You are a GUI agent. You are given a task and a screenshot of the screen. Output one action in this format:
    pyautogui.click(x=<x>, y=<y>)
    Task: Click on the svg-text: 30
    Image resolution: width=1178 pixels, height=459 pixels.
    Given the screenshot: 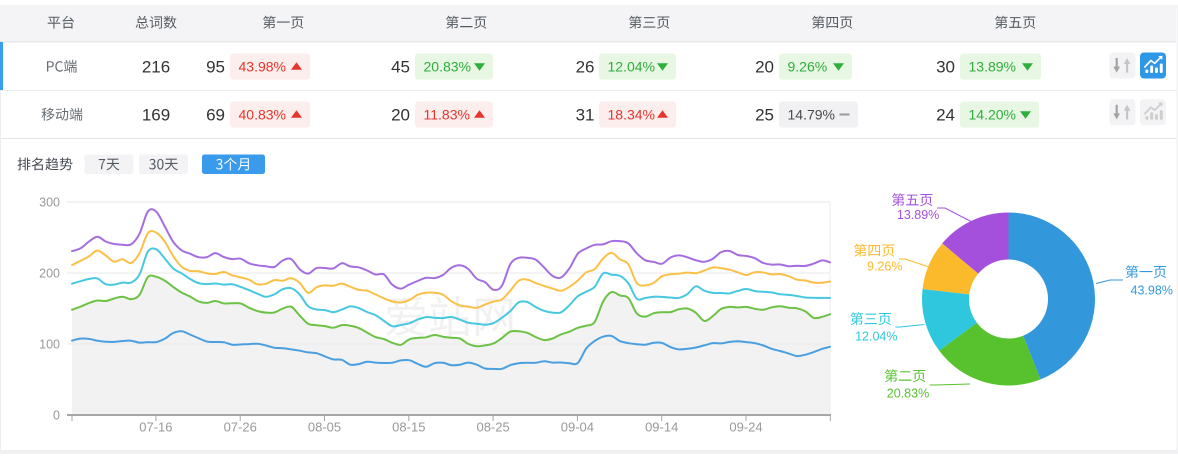 What is the action you would take?
    pyautogui.click(x=945, y=67)
    